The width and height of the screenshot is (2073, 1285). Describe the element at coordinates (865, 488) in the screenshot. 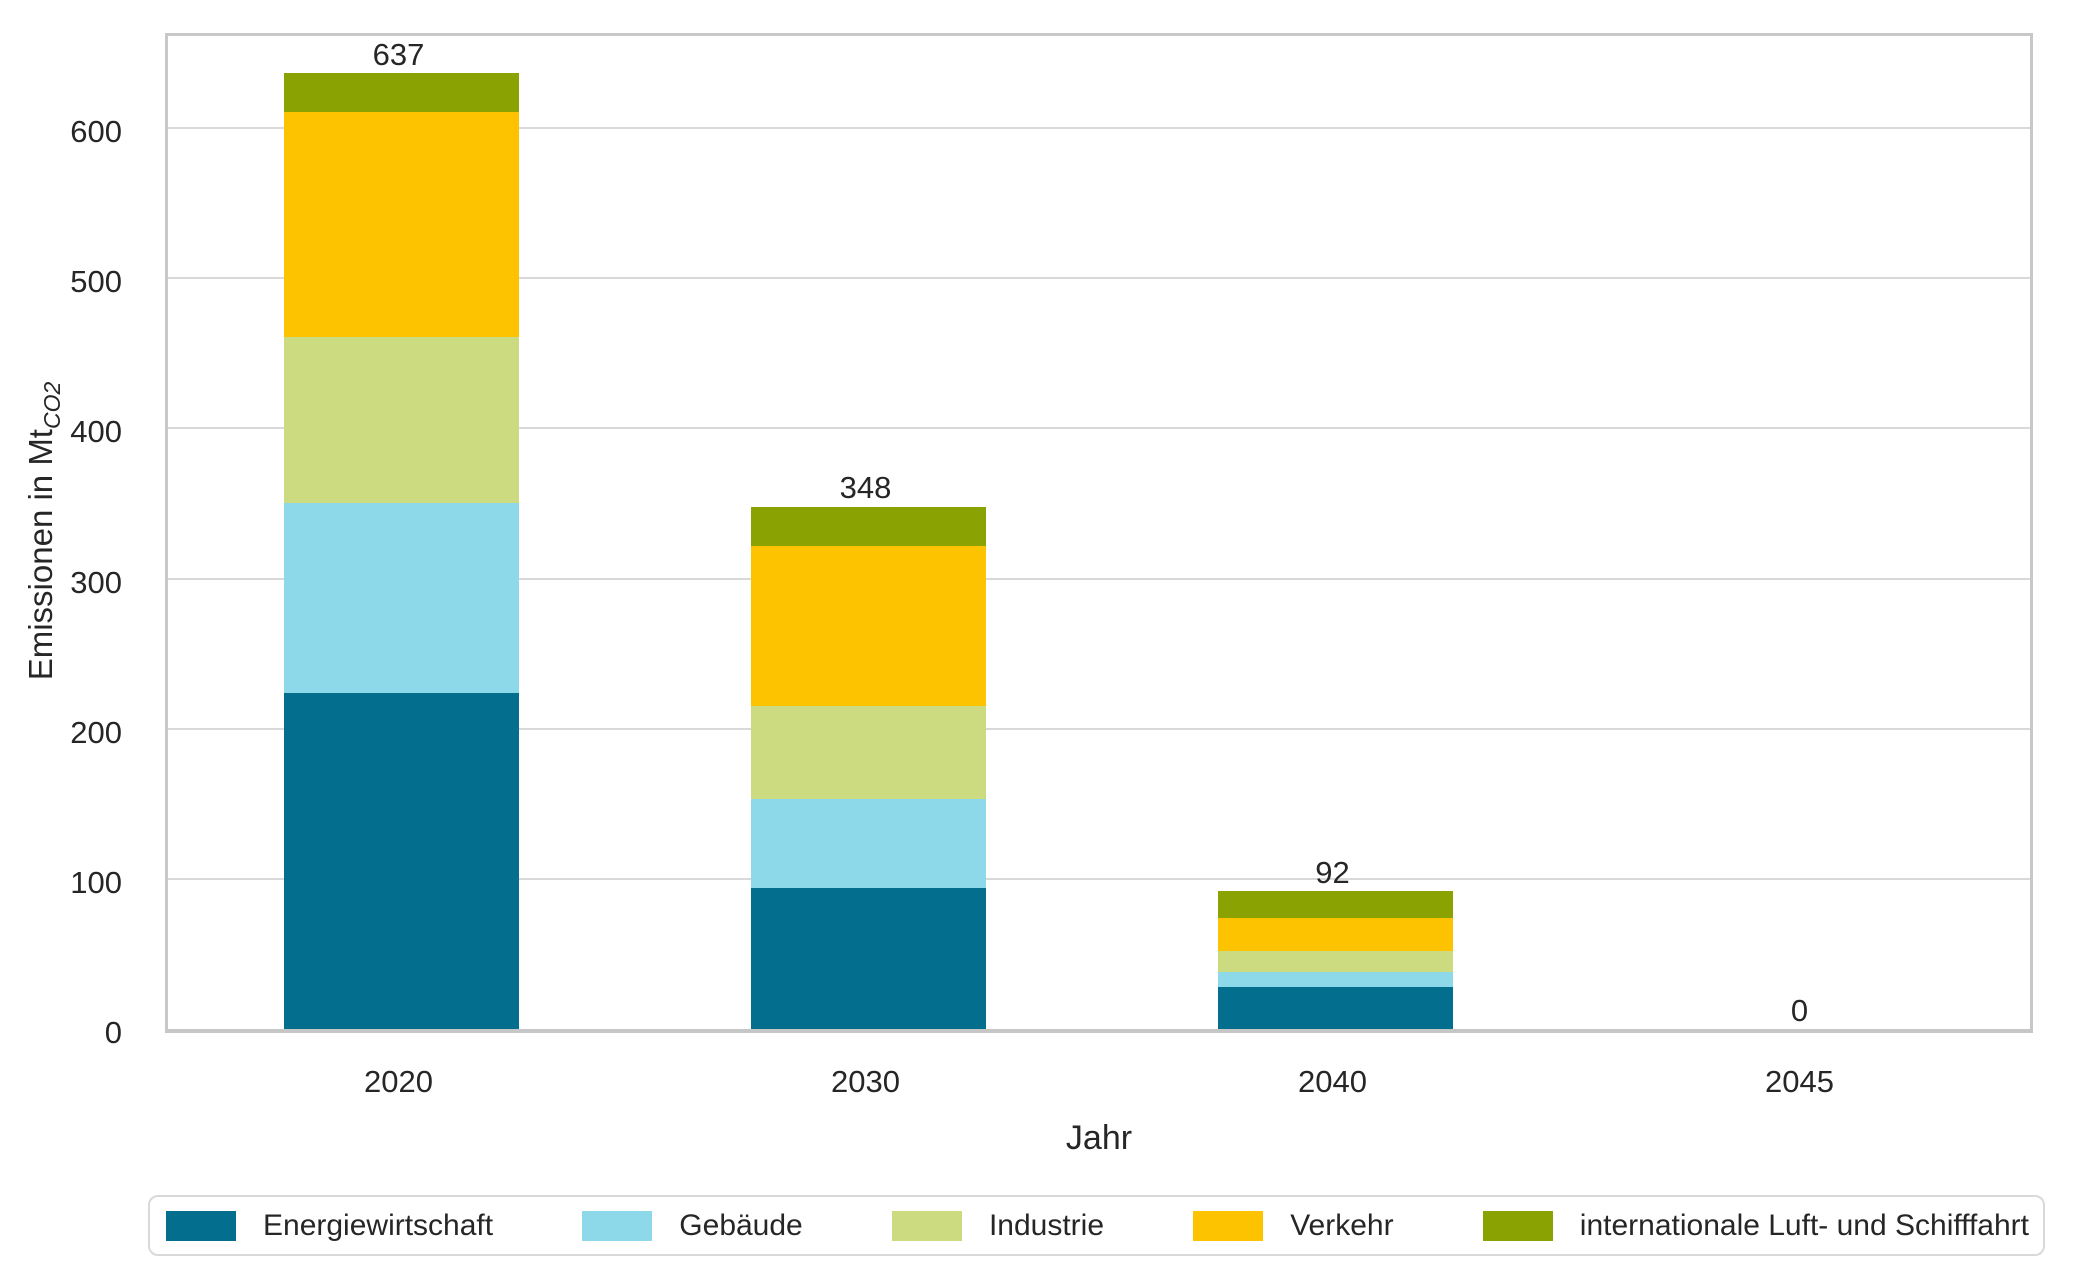

I see `bar-total-label-2030: 348` at that location.